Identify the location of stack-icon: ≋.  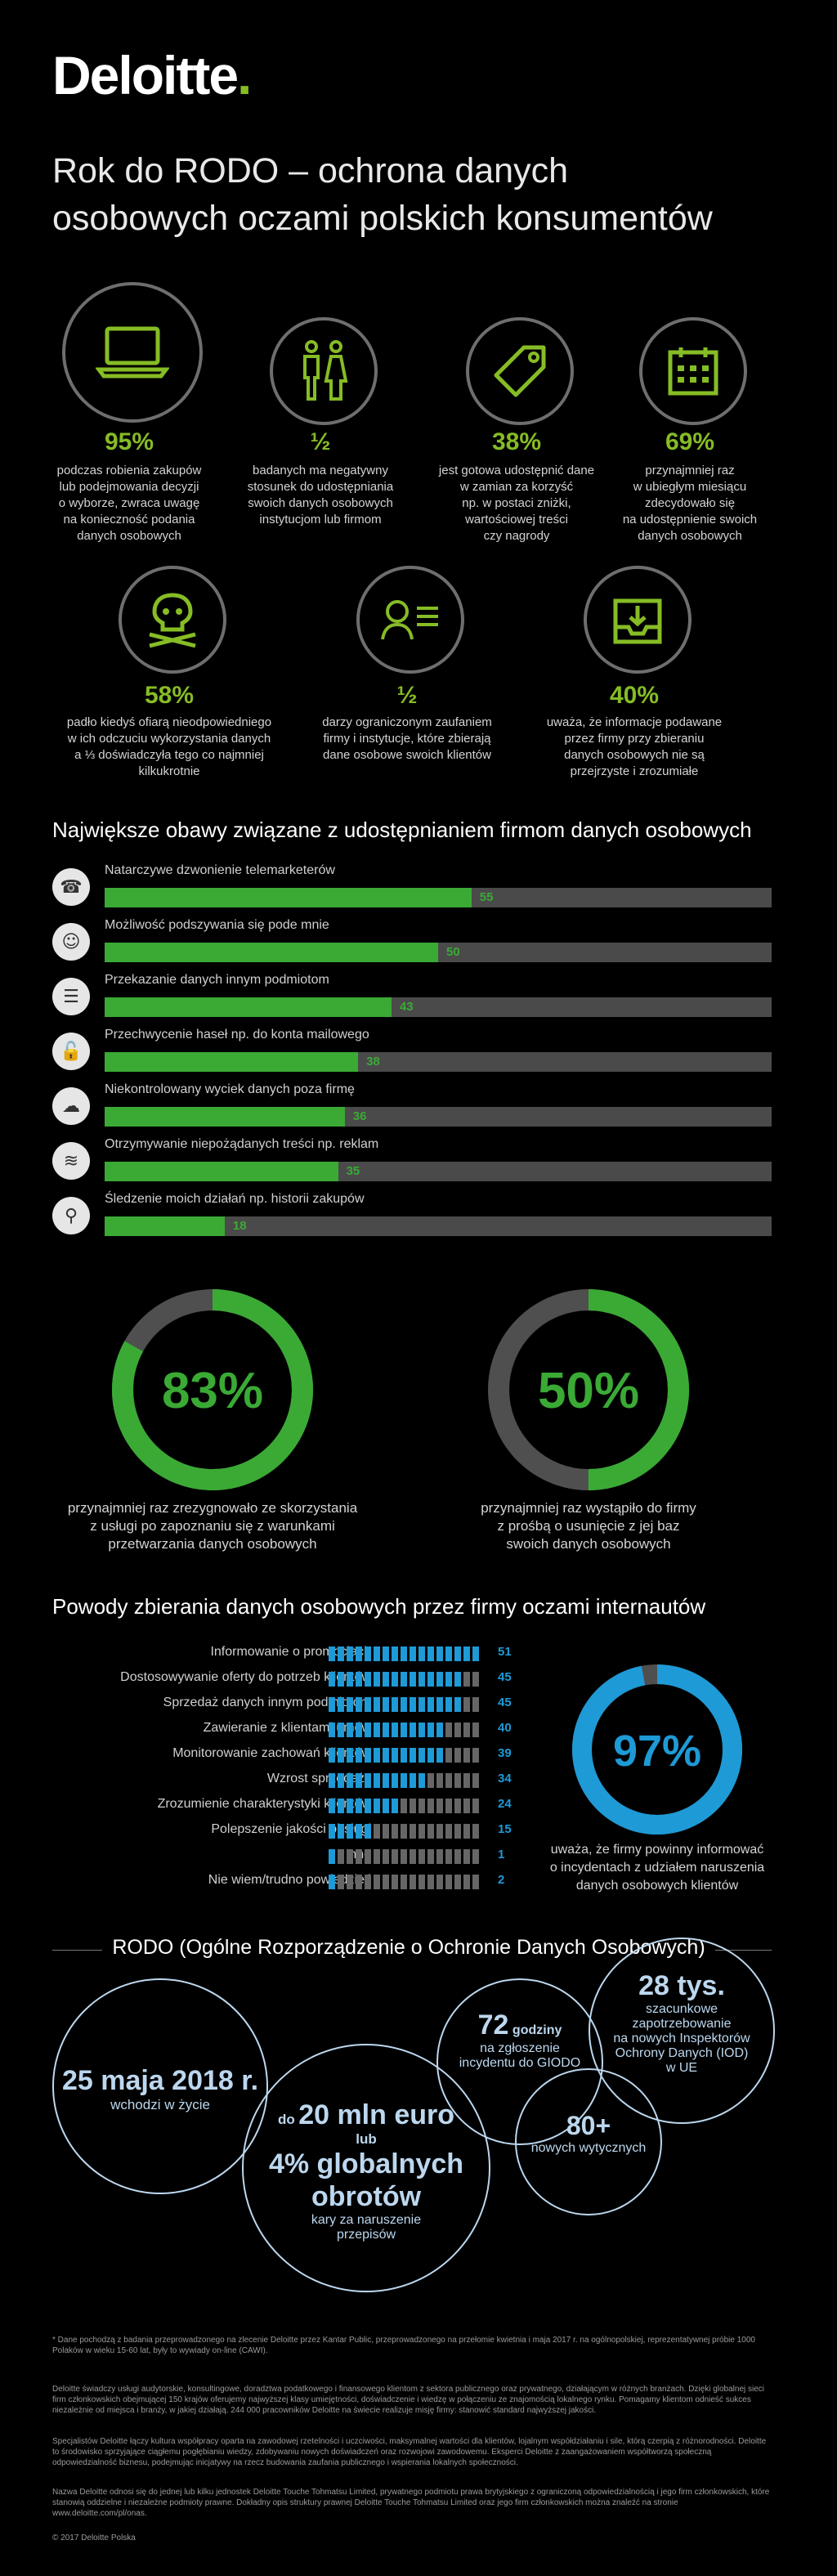
(71, 1161).